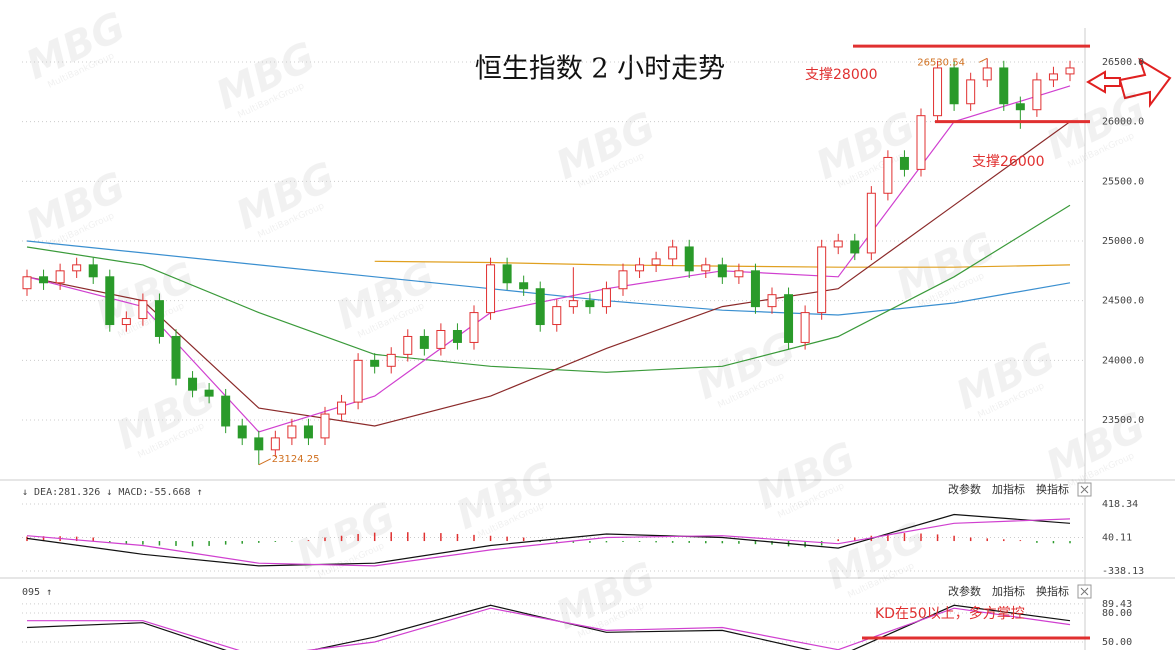  What do you see at coordinates (1117, 537) in the screenshot?
I see `y-tick-label: 40.11` at bounding box center [1117, 537].